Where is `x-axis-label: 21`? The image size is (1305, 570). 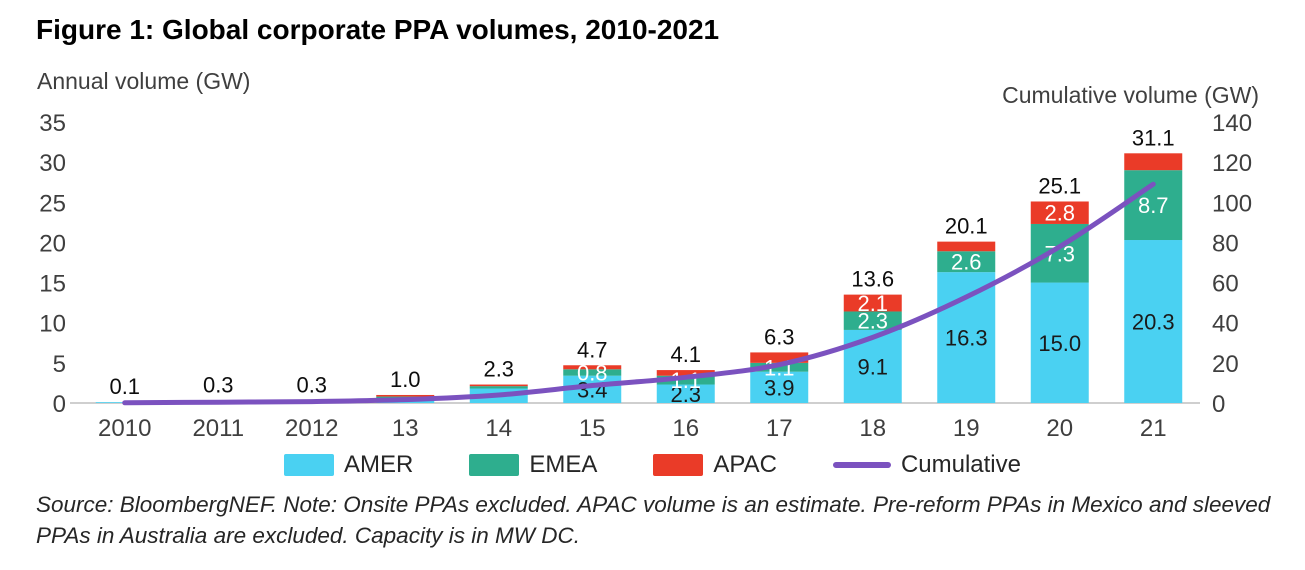
x-axis-label: 21 is located at coordinates (1153, 428).